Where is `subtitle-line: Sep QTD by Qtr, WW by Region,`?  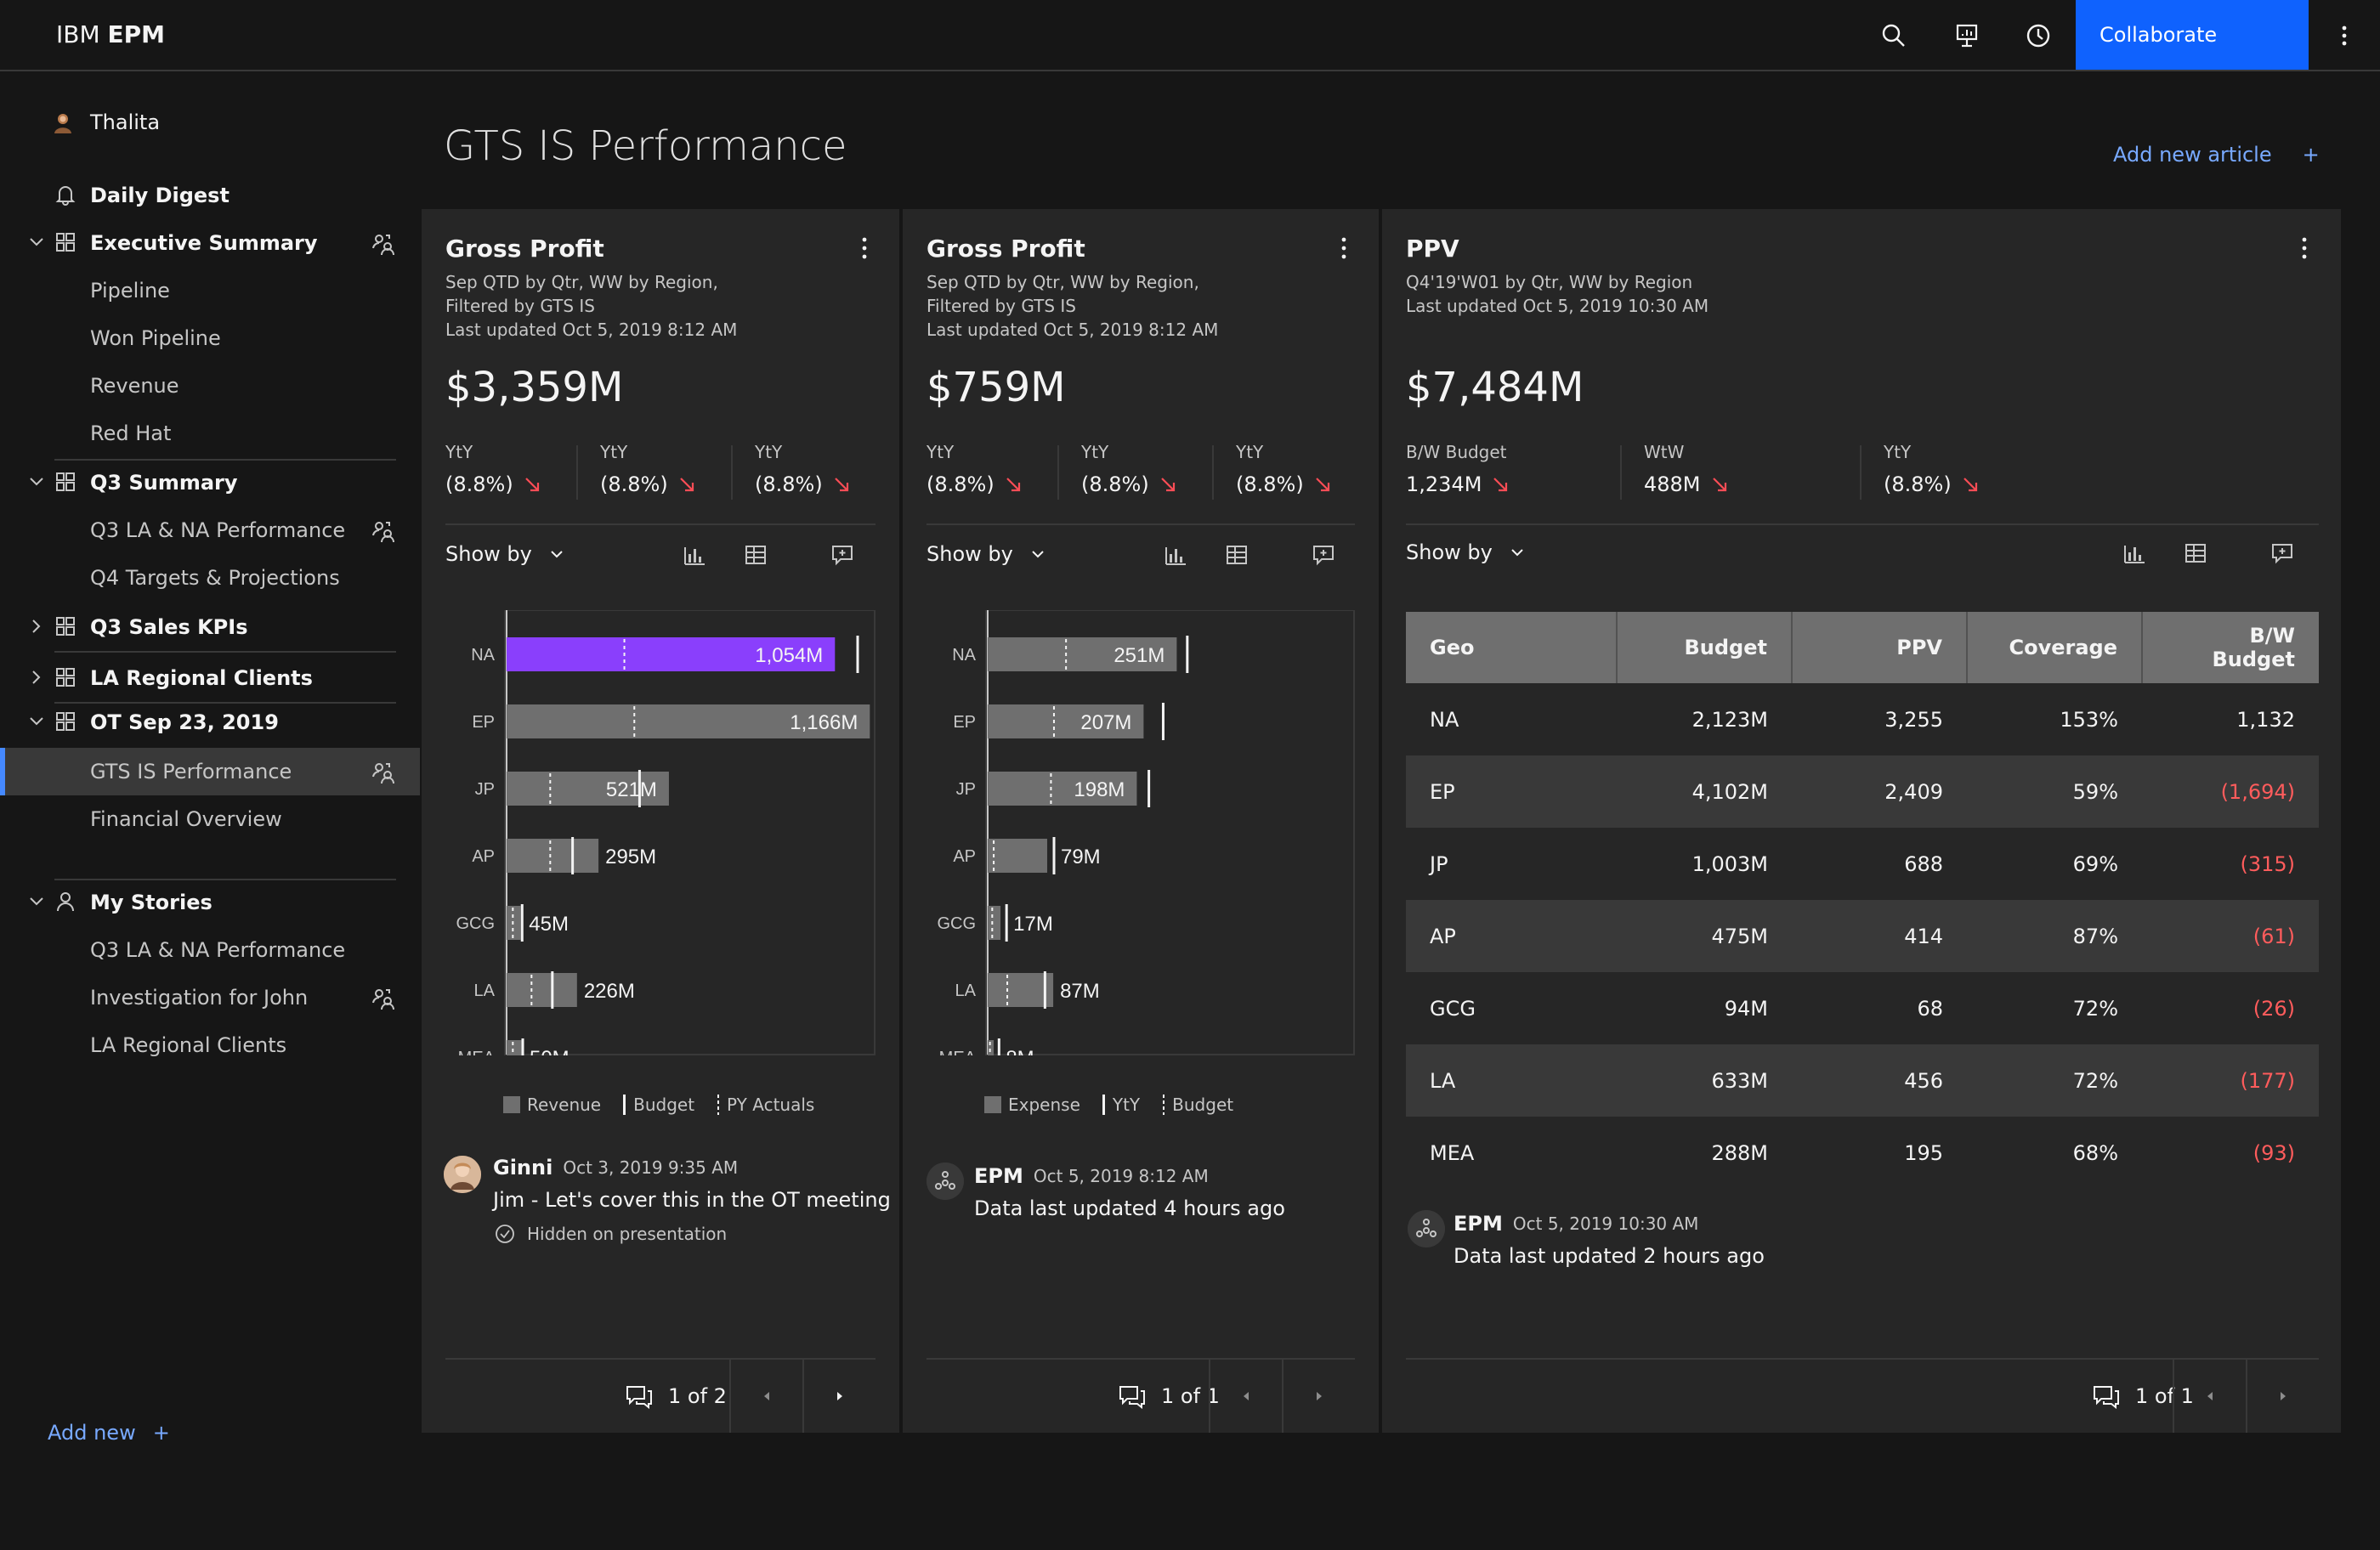 subtitle-line: Sep QTD by Qtr, WW by Region, is located at coordinates (1062, 282).